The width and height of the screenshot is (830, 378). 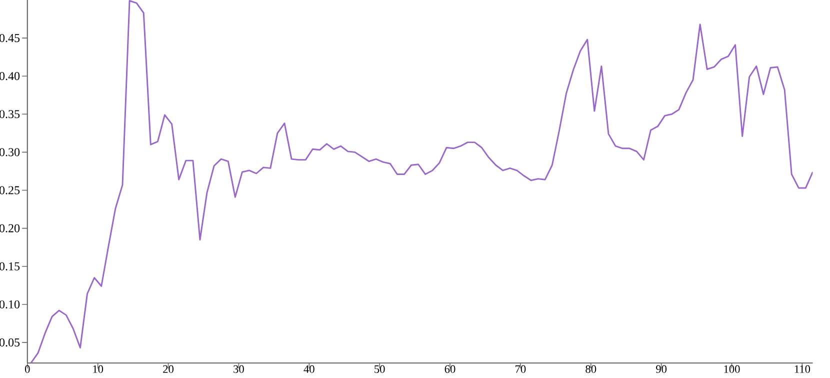 I want to click on x-tick-label: 100, so click(x=732, y=369).